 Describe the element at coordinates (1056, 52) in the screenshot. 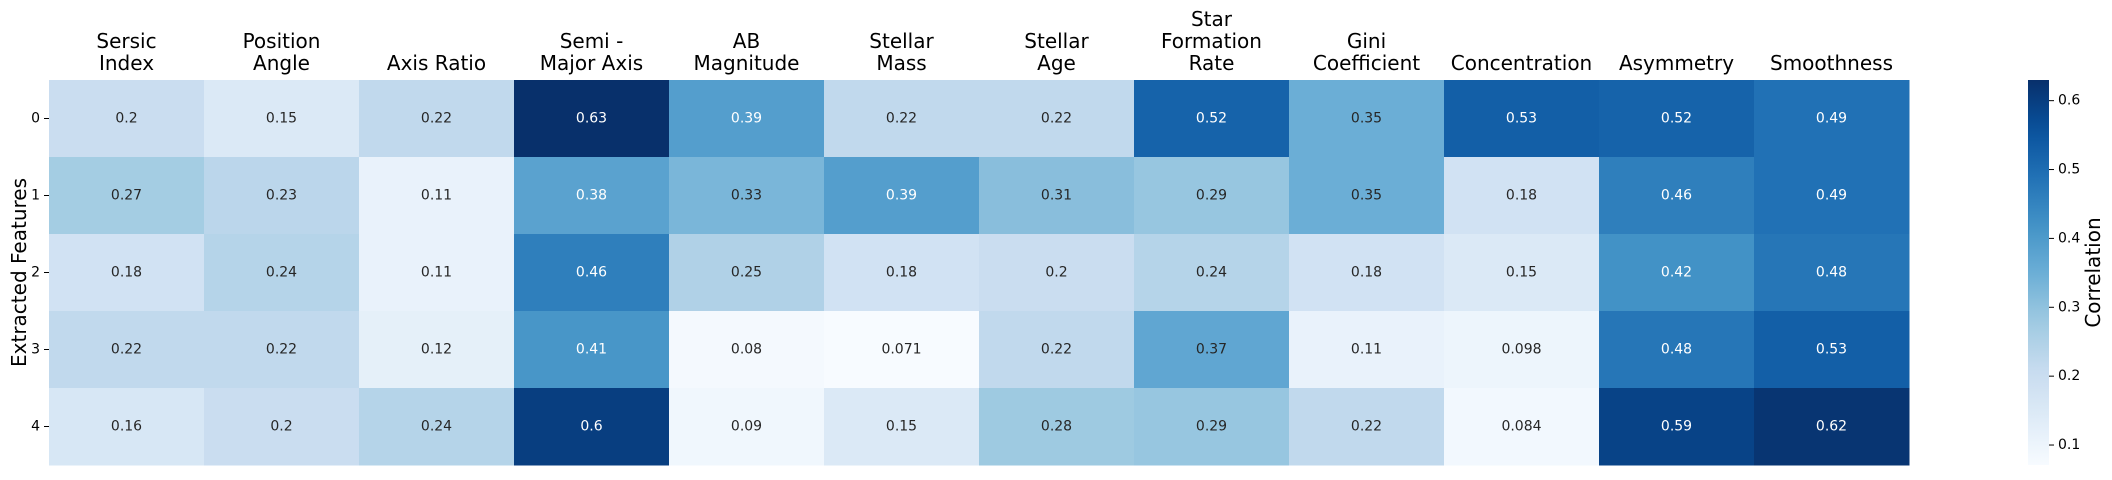

I see `column-label: Stellar Age` at that location.